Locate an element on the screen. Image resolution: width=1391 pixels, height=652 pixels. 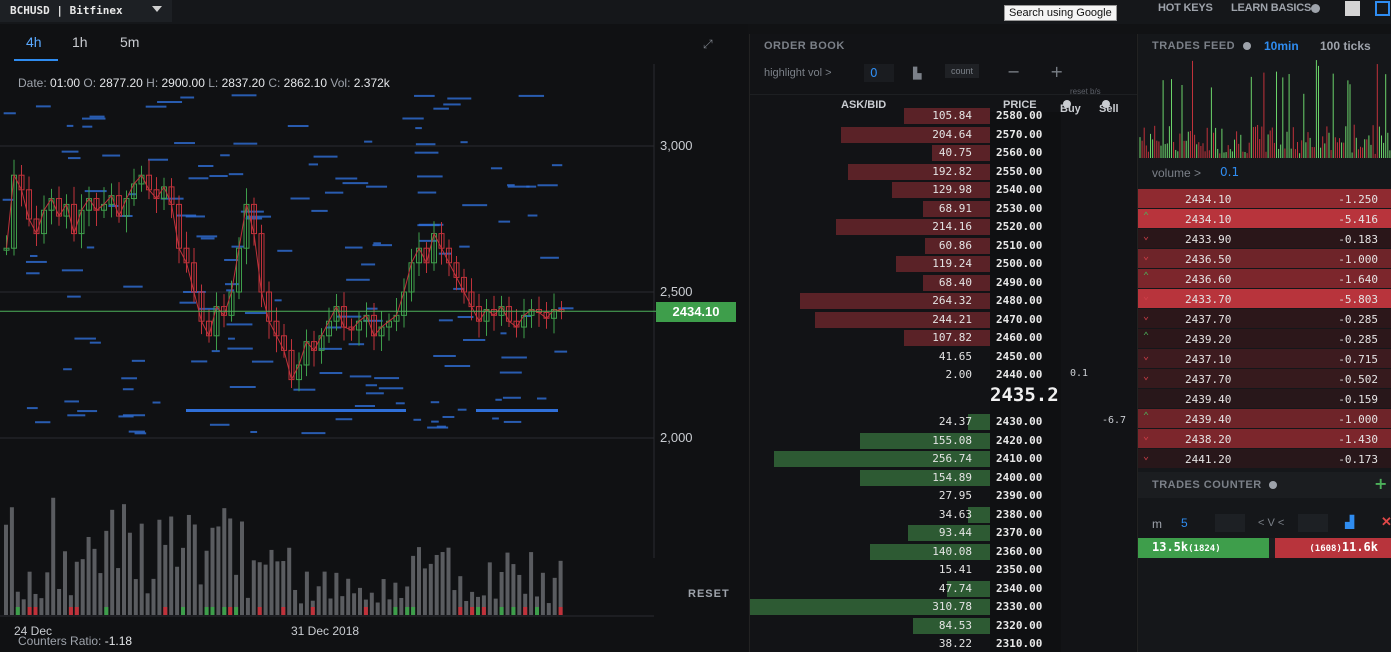
order-volume: 84.53 is located at coordinates (955, 625).